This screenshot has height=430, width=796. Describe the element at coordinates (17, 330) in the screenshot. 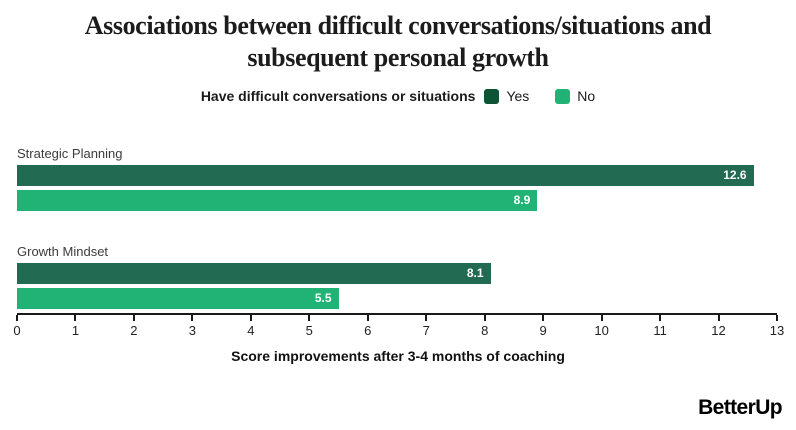

I see `axis-tick-label: 0` at that location.